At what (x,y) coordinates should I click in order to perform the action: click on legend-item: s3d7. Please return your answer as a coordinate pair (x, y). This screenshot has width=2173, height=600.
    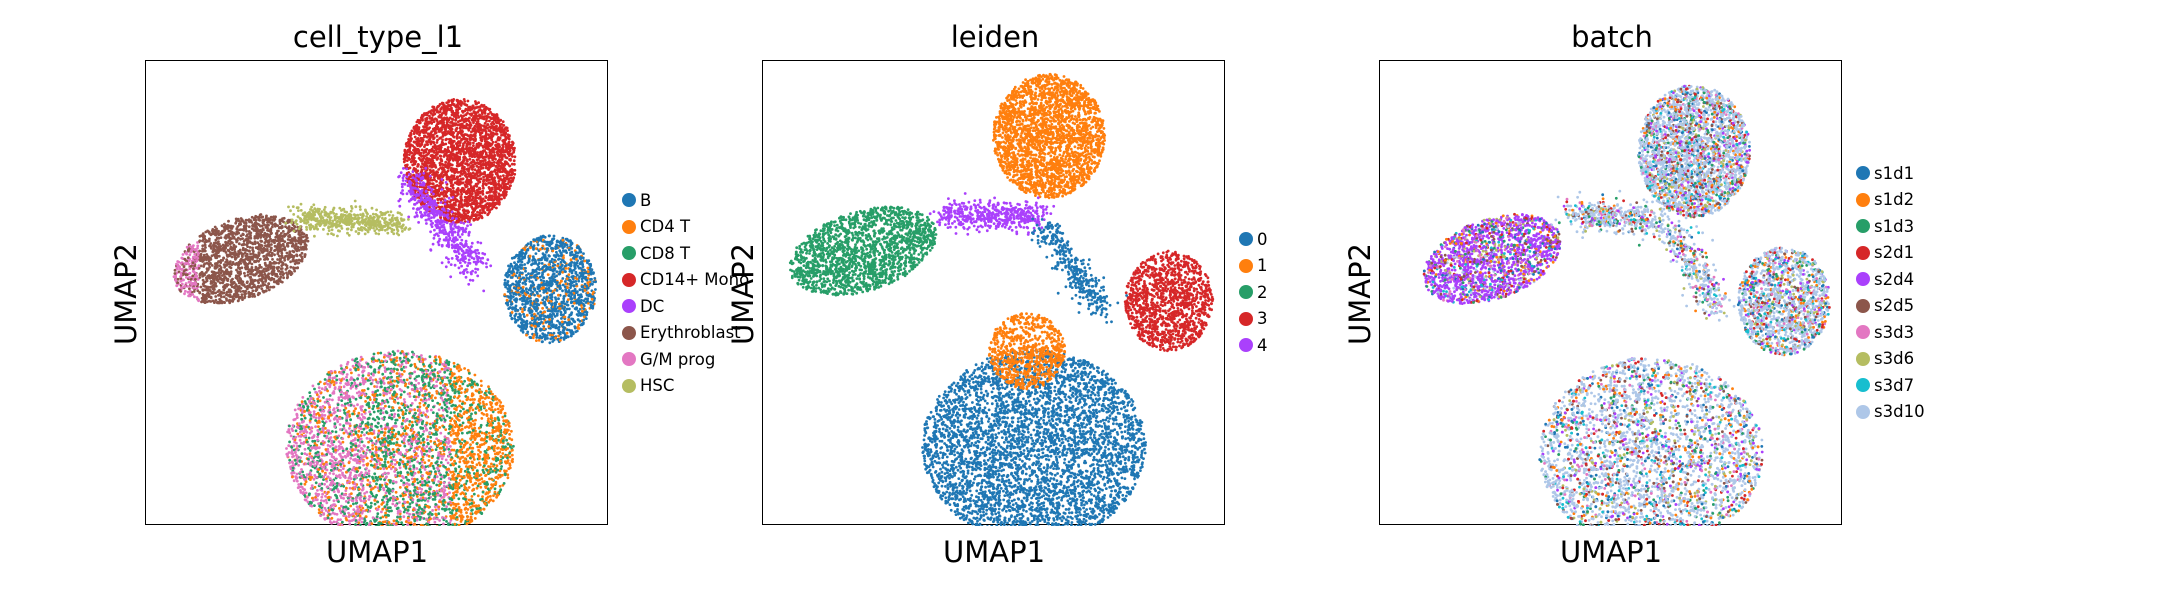
    Looking at the image, I should click on (1890, 385).